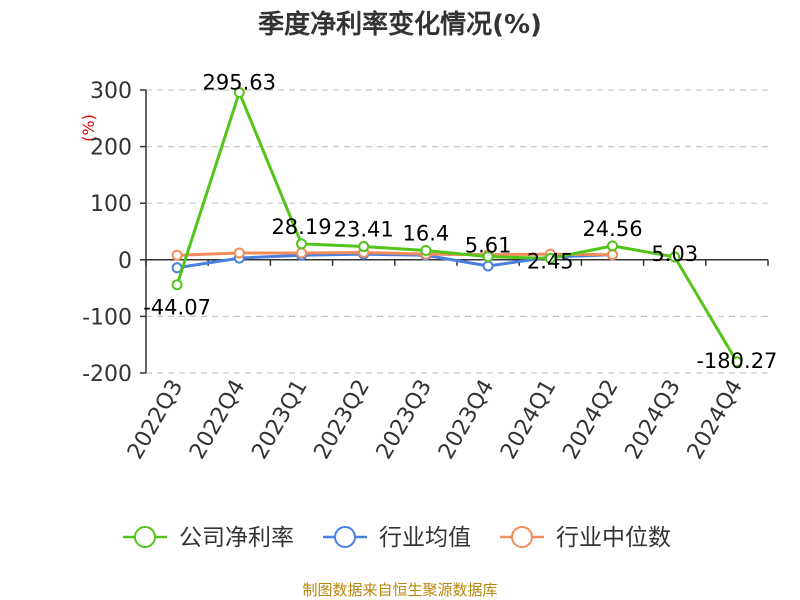 The width and height of the screenshot is (800, 600). Describe the element at coordinates (612, 229) in the screenshot. I see `data-label: 24.56` at that location.